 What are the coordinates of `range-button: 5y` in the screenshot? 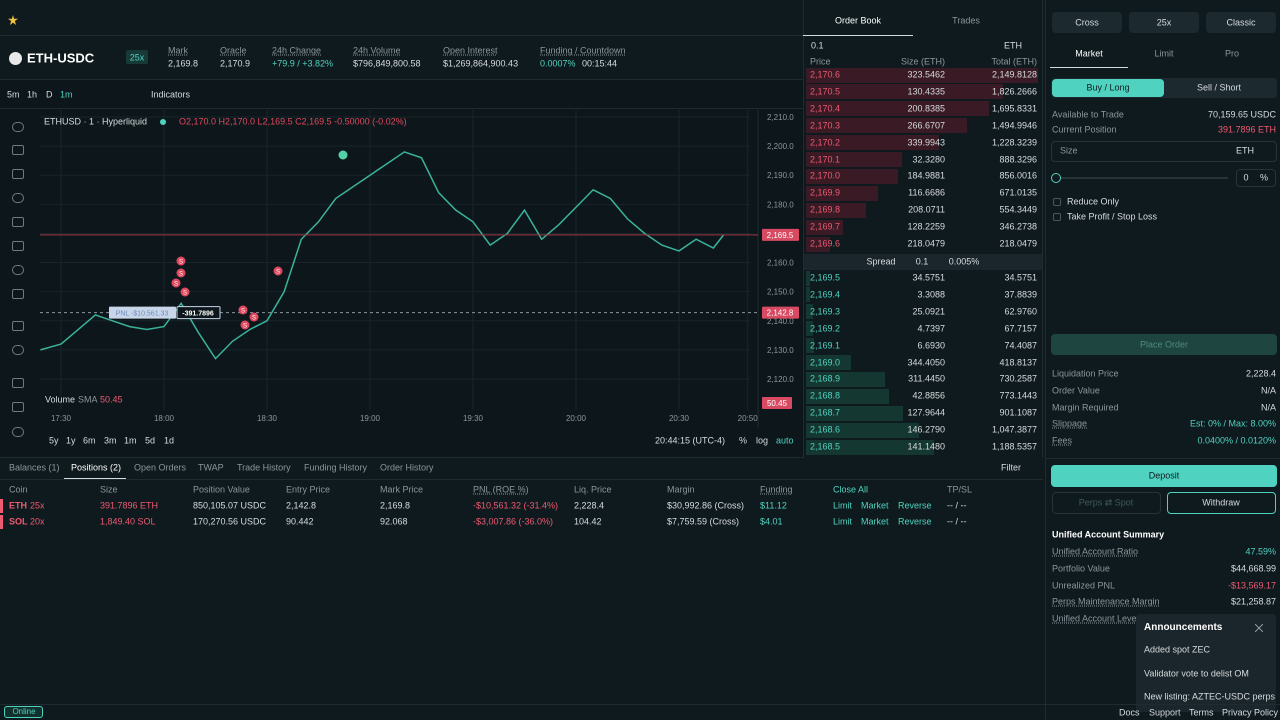 It's located at (54, 440).